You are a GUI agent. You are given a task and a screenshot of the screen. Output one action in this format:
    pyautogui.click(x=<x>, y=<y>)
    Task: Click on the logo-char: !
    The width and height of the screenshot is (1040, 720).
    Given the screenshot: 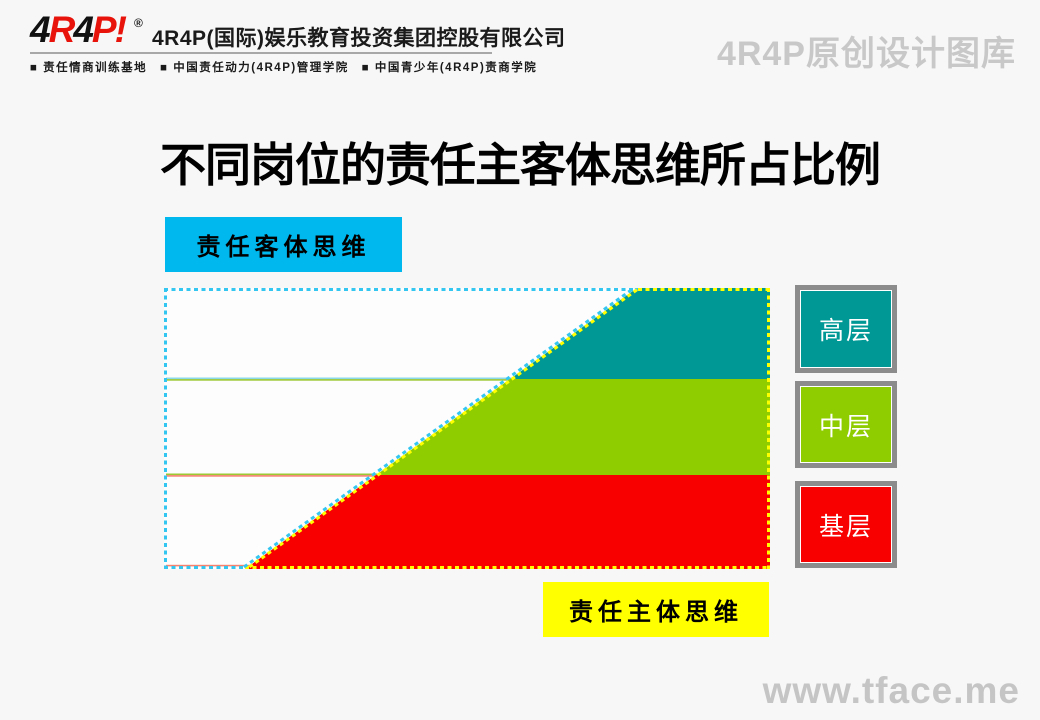 What is the action you would take?
    pyautogui.click(x=120, y=29)
    